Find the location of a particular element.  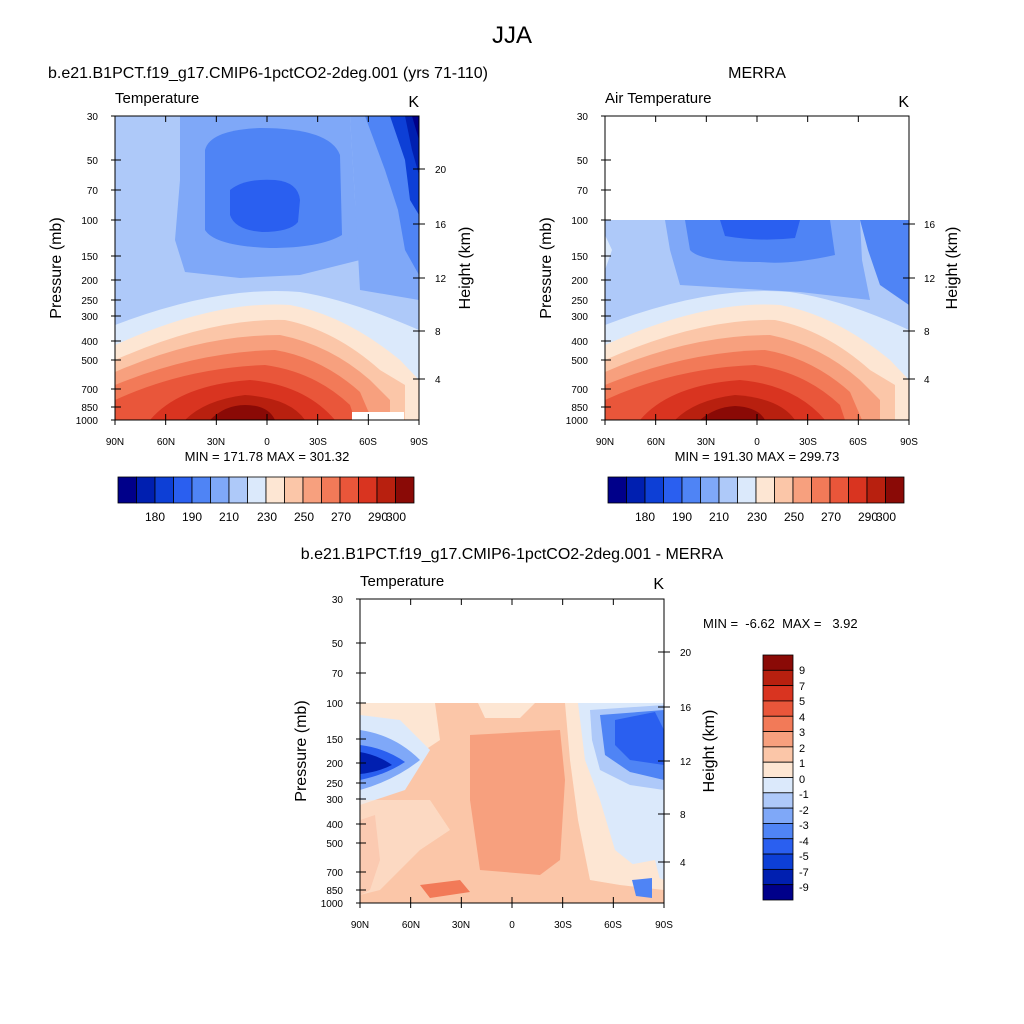

y-axis-right: 20 16 12 8 4 Height (km) is located at coordinates (699, 758).